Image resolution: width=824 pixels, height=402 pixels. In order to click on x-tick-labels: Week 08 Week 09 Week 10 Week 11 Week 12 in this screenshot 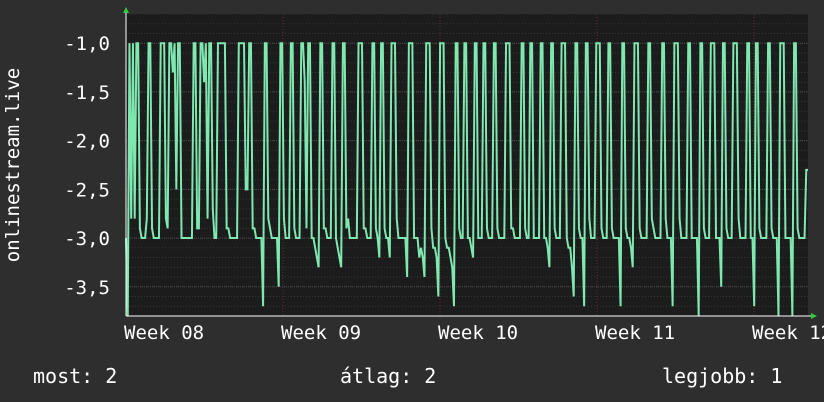, I will do `click(474, 333)`.